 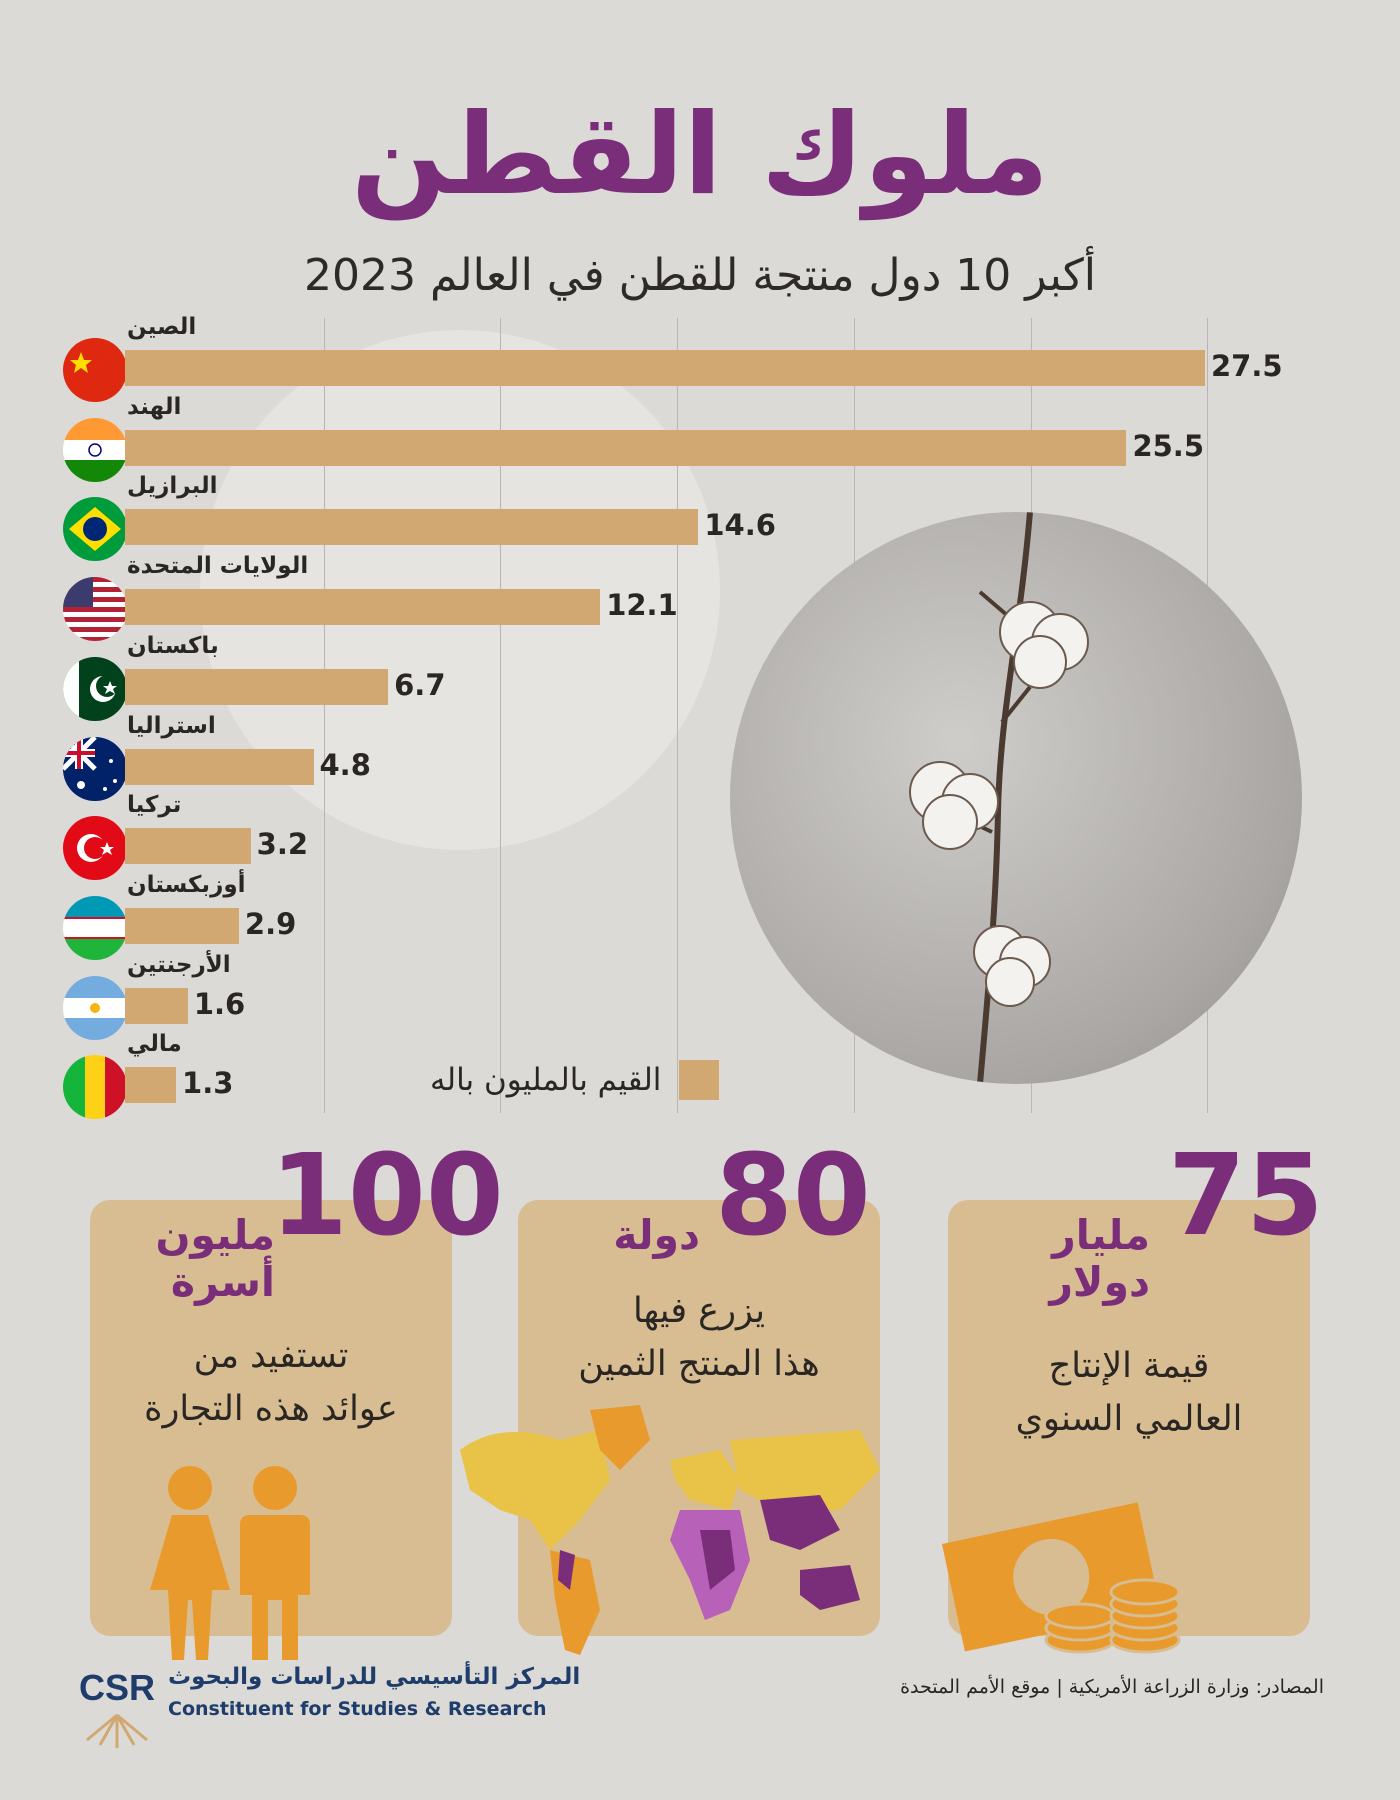 I want to click on countries-description: يزرع فيها هذا المنتج الثمين, so click(x=699, y=1337).